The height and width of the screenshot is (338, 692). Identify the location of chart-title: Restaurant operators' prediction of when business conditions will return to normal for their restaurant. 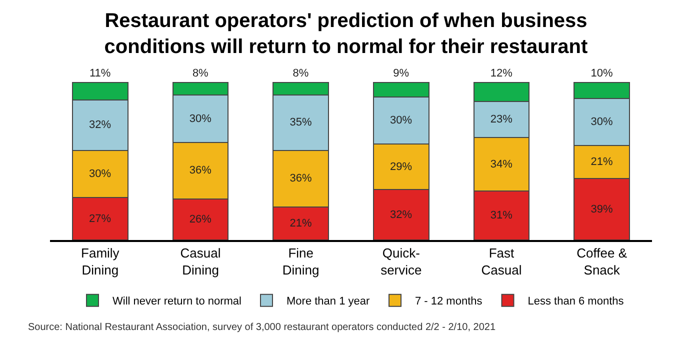
(346, 34).